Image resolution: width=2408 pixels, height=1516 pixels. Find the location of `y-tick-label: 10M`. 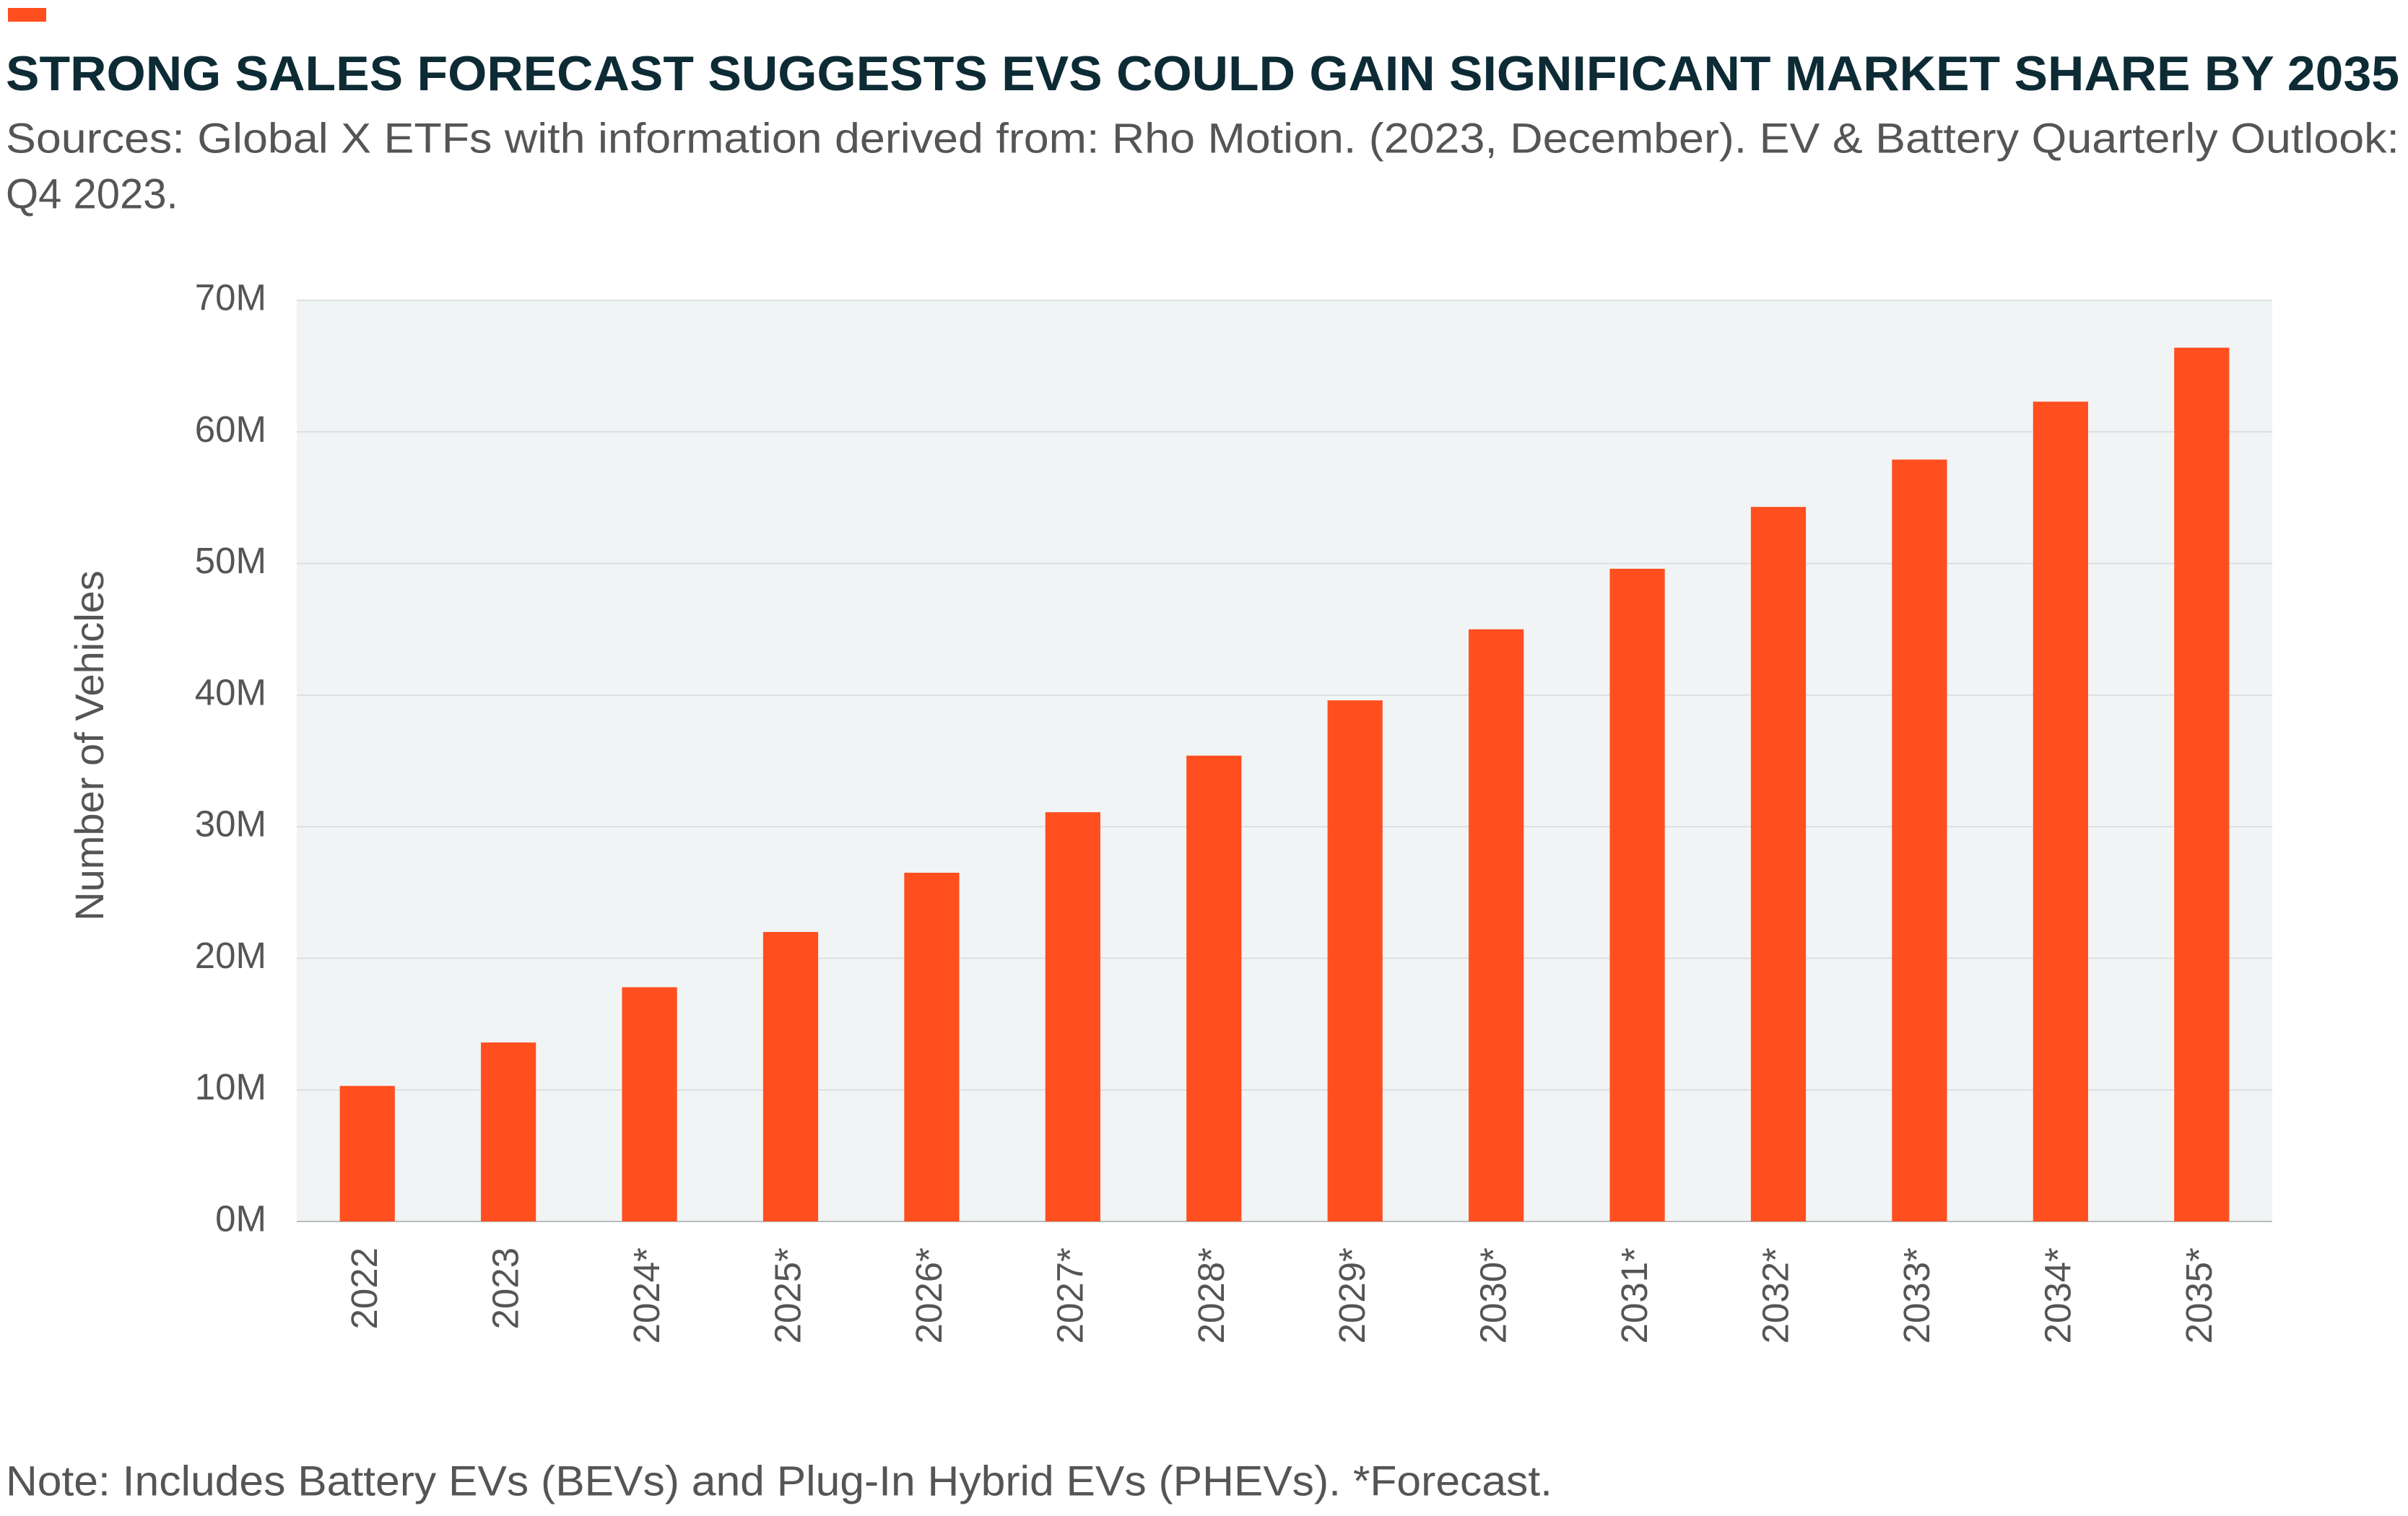

y-tick-label: 10M is located at coordinates (230, 1087).